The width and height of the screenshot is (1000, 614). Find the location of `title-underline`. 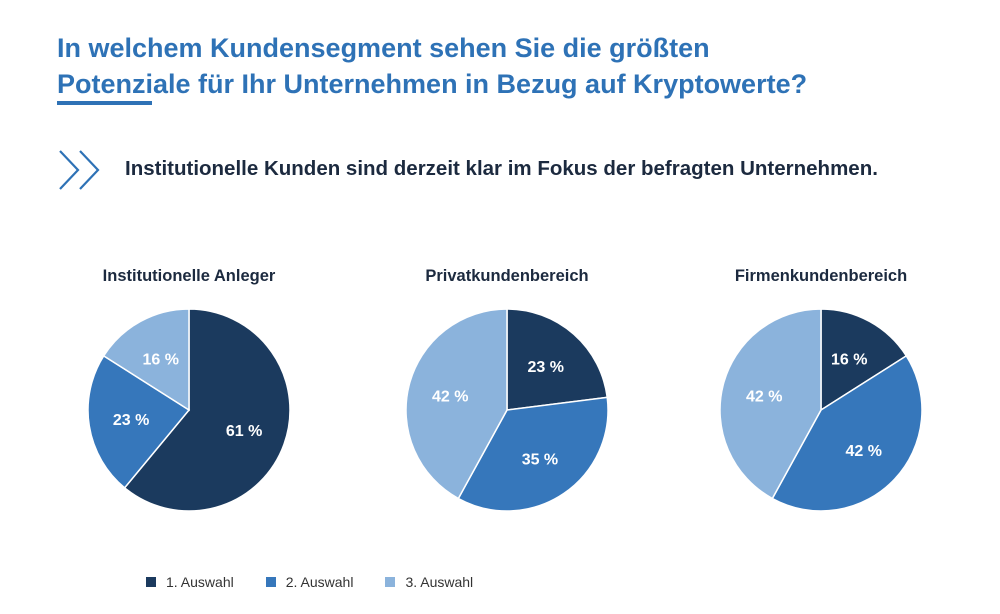

title-underline is located at coordinates (104, 103).